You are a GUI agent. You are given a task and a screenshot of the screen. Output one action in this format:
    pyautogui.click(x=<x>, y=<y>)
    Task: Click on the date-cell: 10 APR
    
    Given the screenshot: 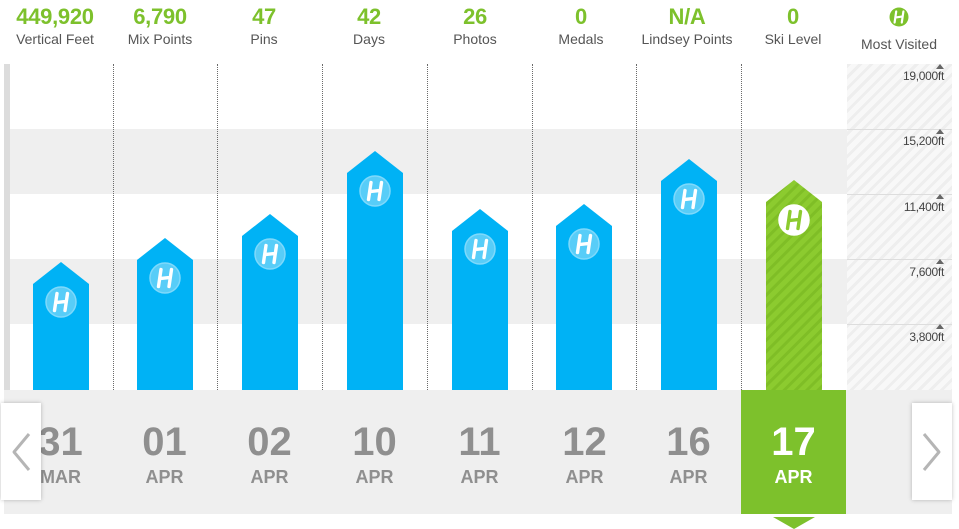 What is the action you would take?
    pyautogui.click(x=374, y=452)
    